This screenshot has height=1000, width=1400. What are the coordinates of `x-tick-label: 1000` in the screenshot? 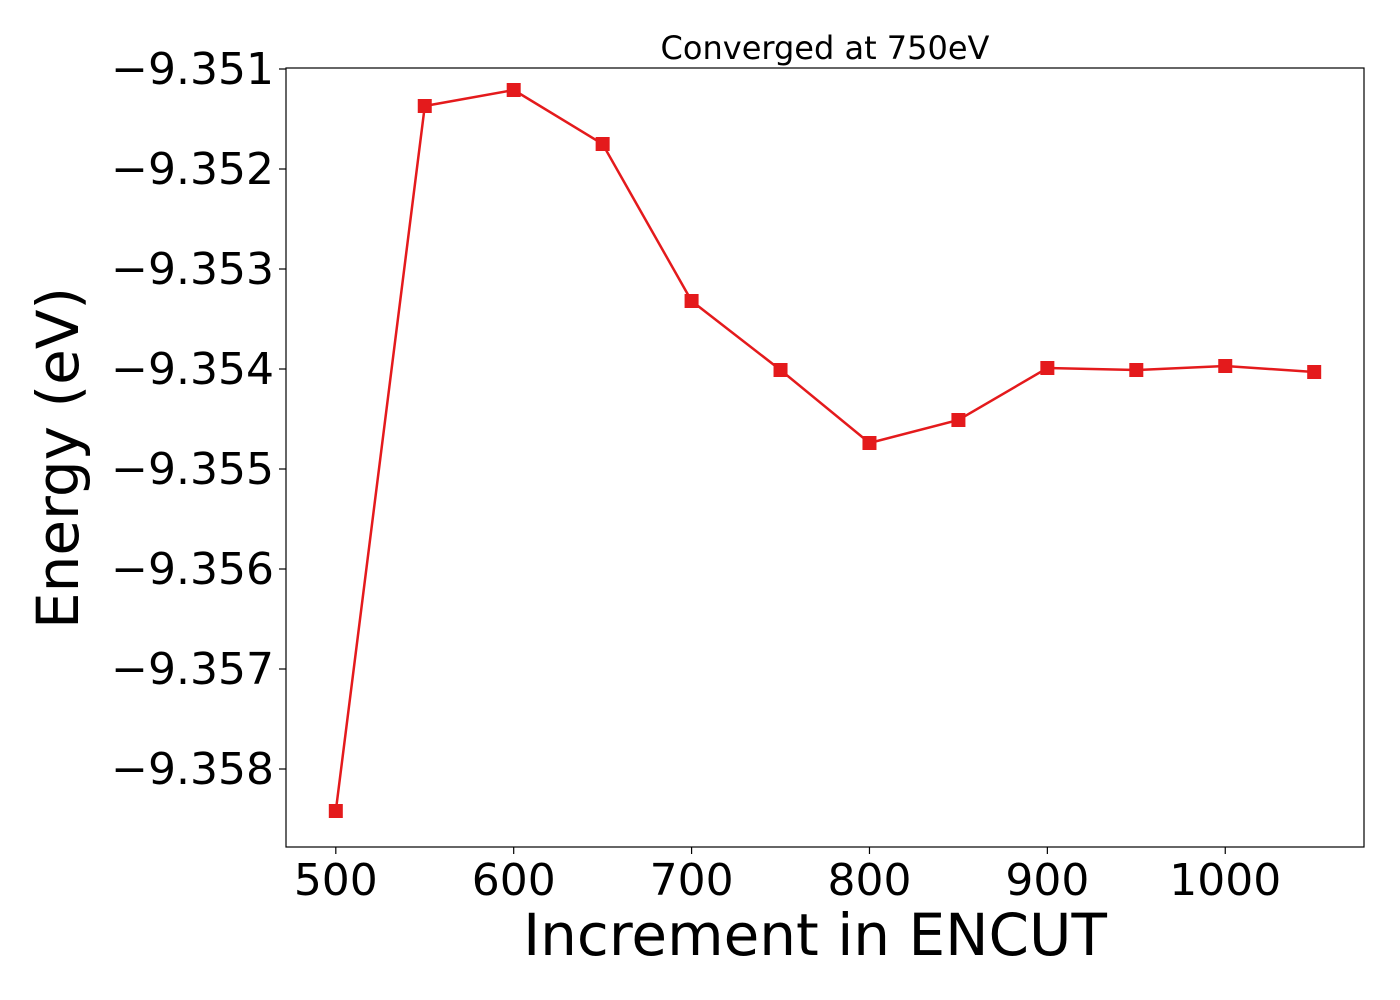 It's located at (1225, 880).